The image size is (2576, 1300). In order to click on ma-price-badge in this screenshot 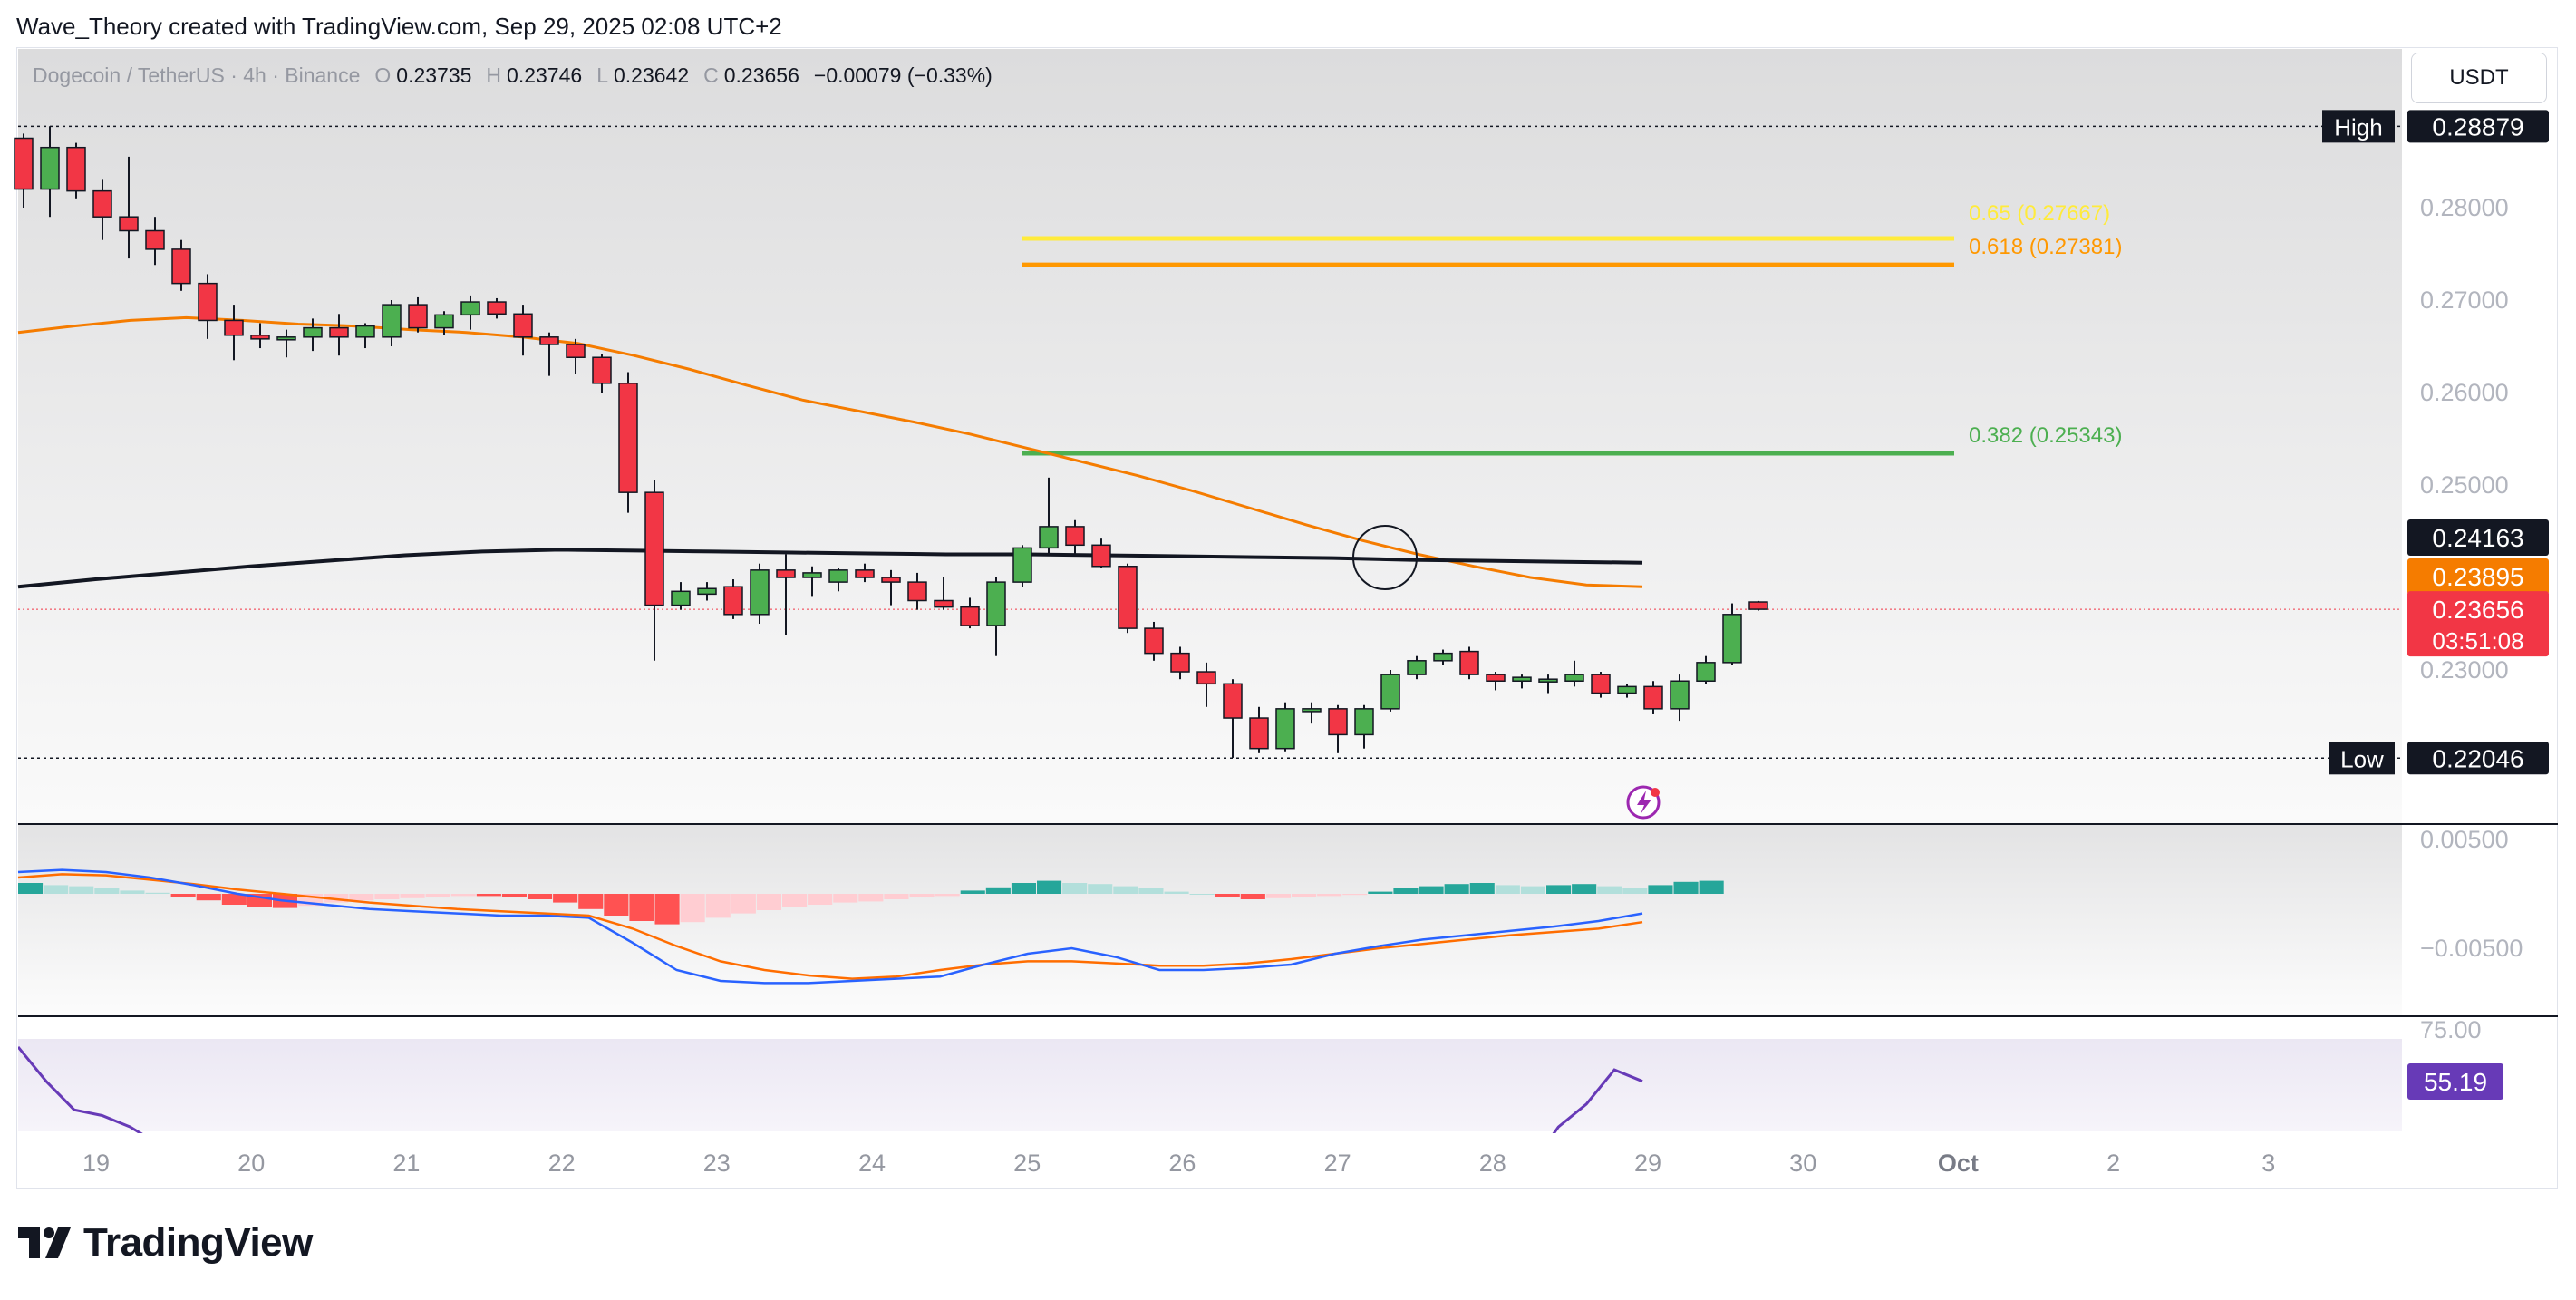, I will do `click(2478, 537)`.